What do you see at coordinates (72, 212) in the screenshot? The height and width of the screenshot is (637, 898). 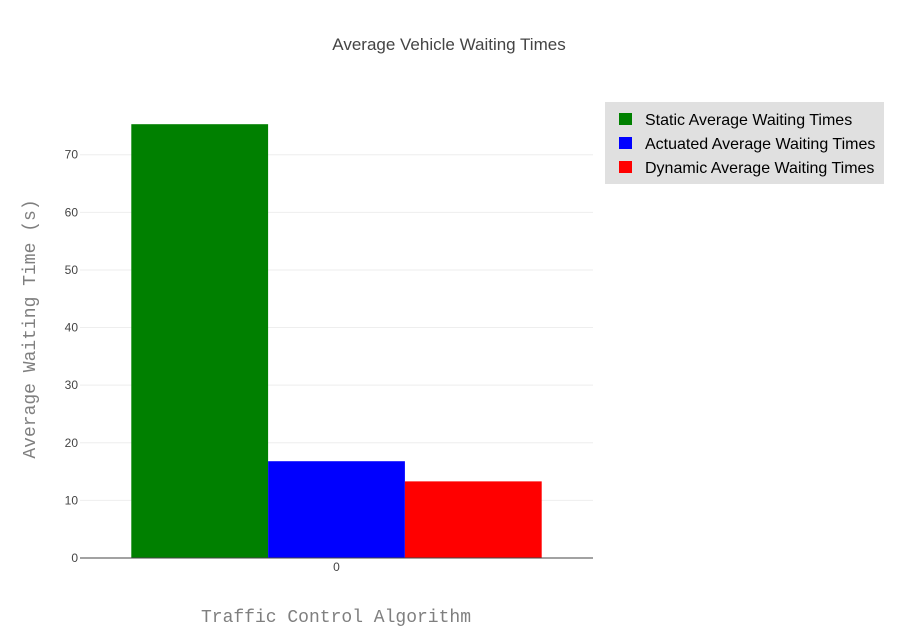 I see `y-tick-label: 60` at bounding box center [72, 212].